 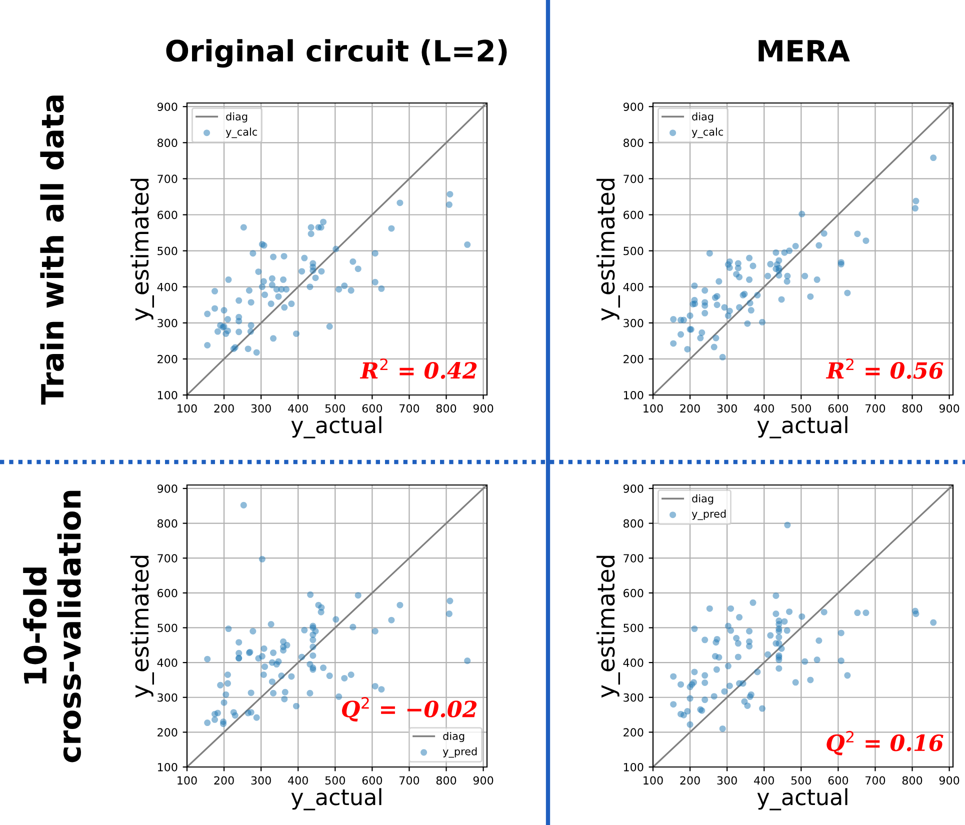 What do you see at coordinates (804, 51) in the screenshot?
I see `chart-title: MERA` at bounding box center [804, 51].